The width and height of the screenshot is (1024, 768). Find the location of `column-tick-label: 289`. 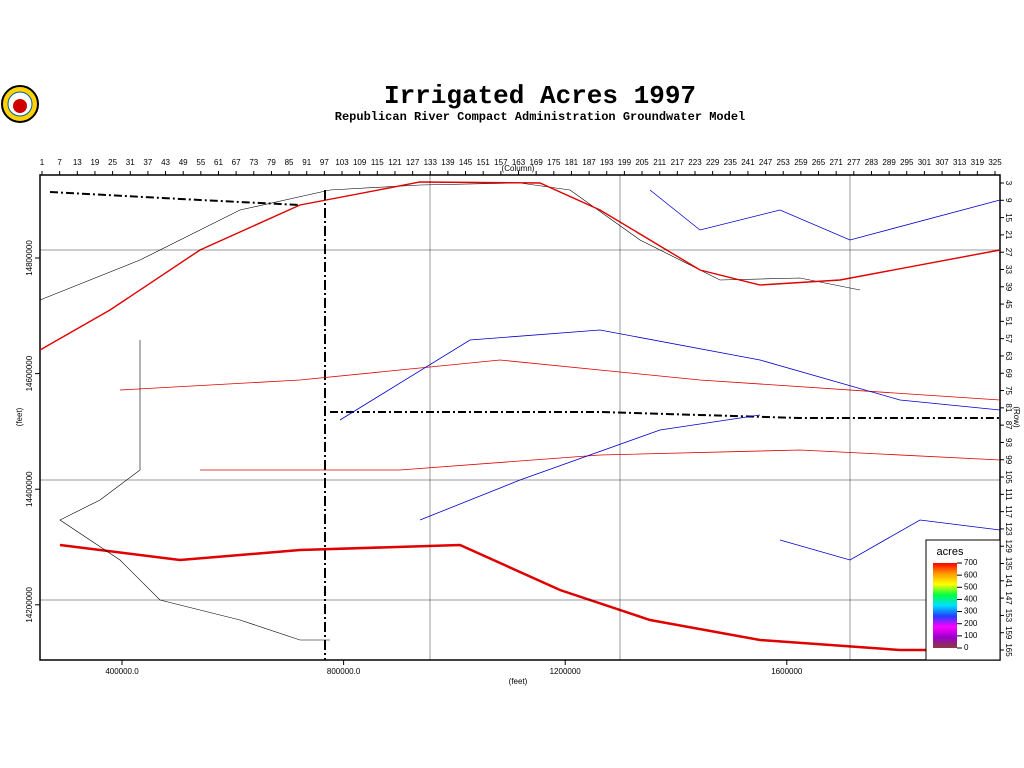

column-tick-label: 289 is located at coordinates (889, 162).